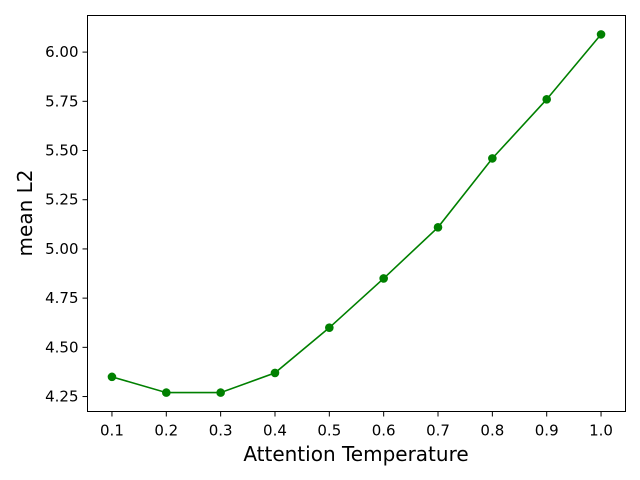 This screenshot has width=640, height=480. What do you see at coordinates (329, 431) in the screenshot?
I see `x-tick-label: 0.5` at bounding box center [329, 431].